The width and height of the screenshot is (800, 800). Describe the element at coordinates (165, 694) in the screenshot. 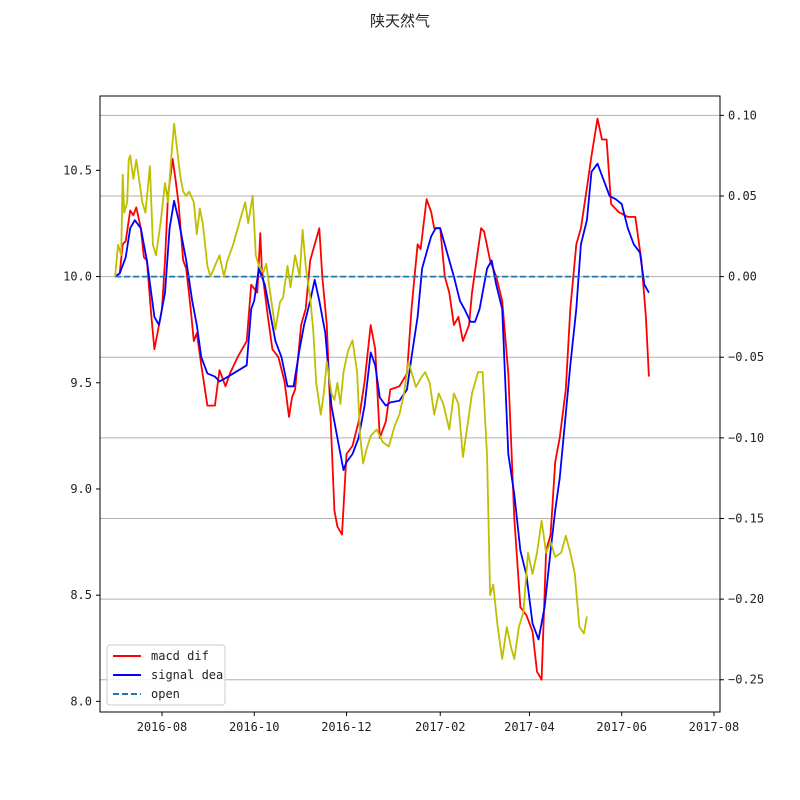

I see `legend-label: open` at that location.